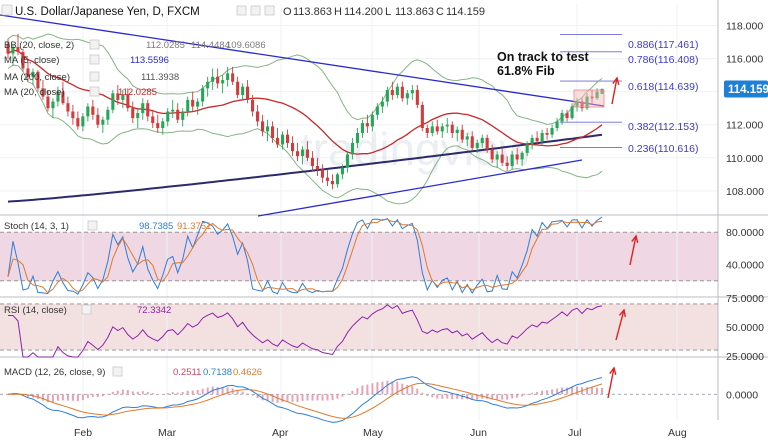 This screenshot has width=768, height=445. What do you see at coordinates (255, 10) in the screenshot?
I see `settings-icon` at bounding box center [255, 10].